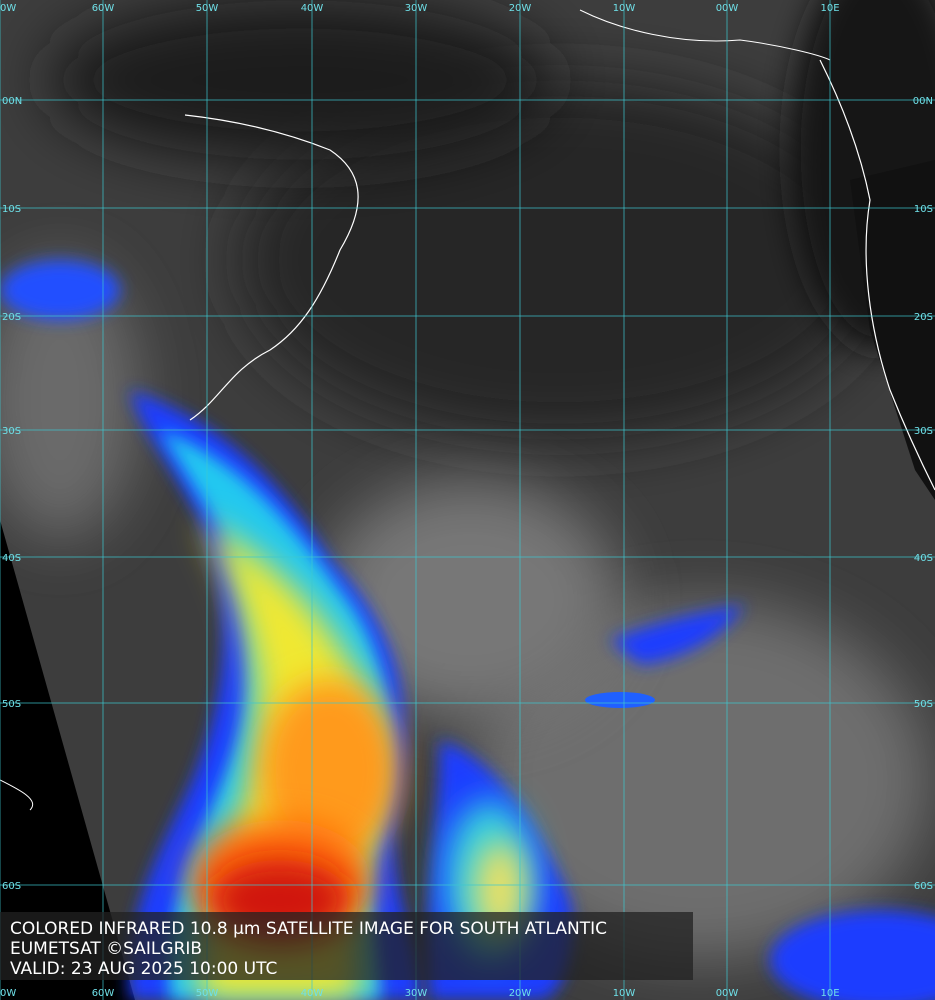  What do you see at coordinates (346, 946) in the screenshot?
I see `caption-box` at bounding box center [346, 946].